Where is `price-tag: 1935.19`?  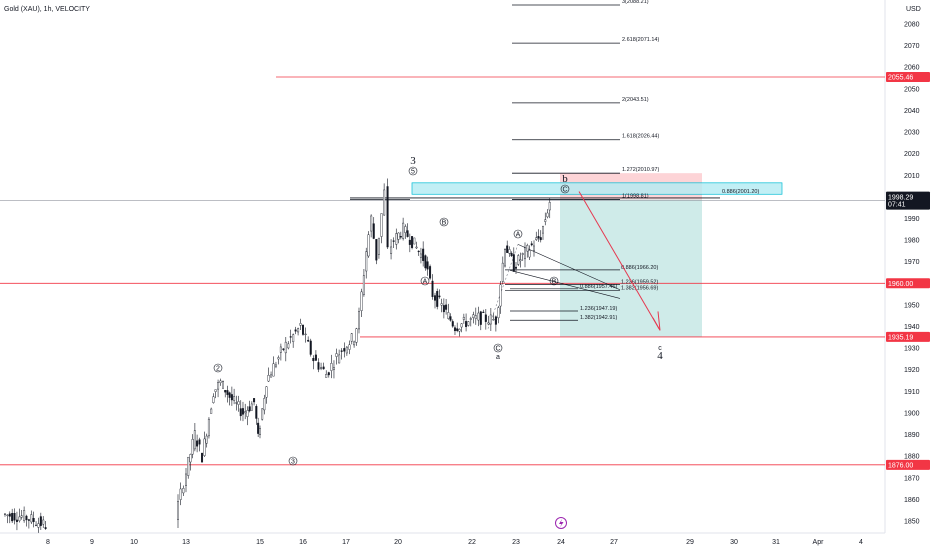 price-tag: 1935.19 is located at coordinates (908, 336).